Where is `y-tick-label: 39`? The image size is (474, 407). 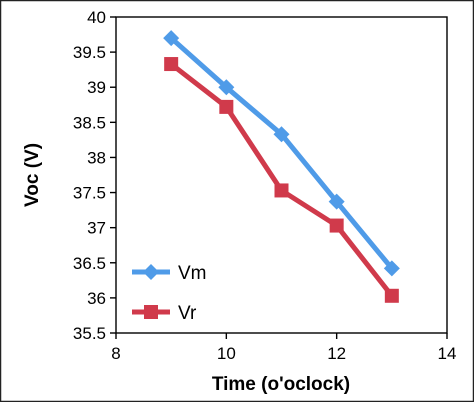 y-tick-label: 39 is located at coordinates (96, 87).